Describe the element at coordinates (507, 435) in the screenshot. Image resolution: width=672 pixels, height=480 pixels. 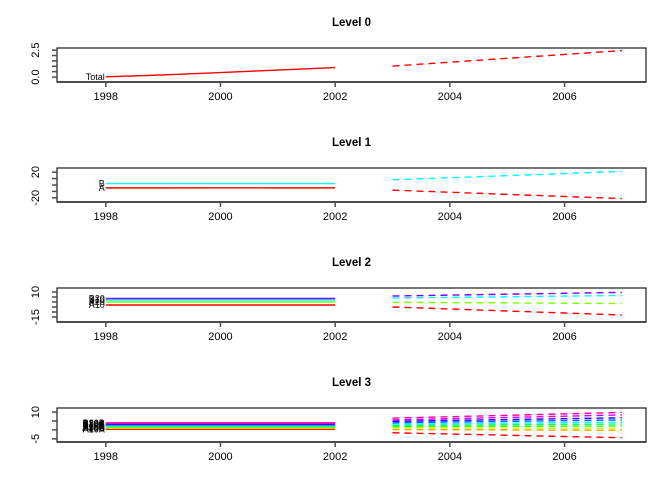
I see `series-a10a-forecast-line` at that location.